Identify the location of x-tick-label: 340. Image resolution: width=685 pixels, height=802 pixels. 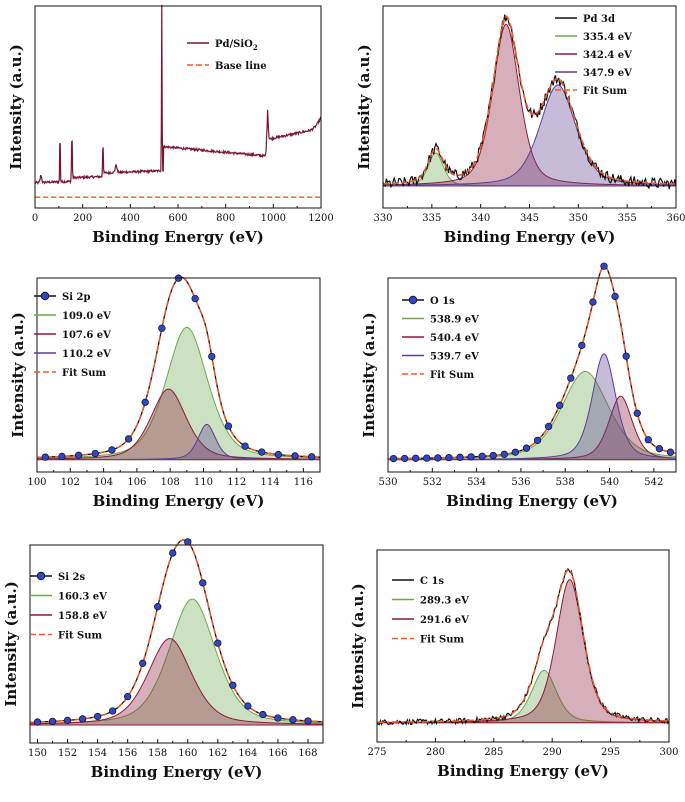
(480, 218).